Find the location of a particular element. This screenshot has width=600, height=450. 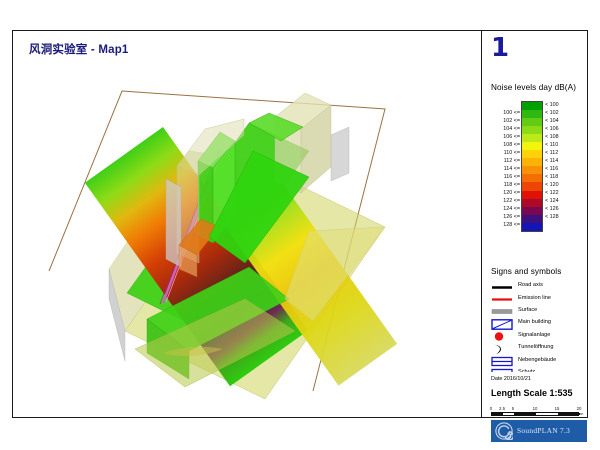

legend-symbol-label: Signalanlage is located at coordinates (534, 334).